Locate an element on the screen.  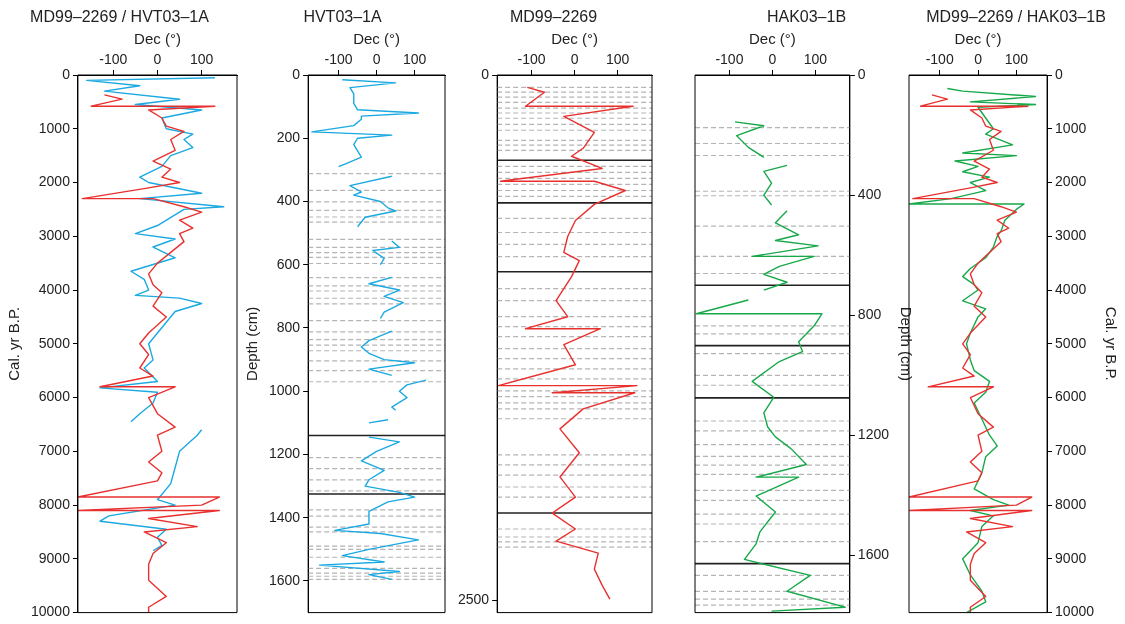
y-tick-label: 1200 is located at coordinates (284, 453).